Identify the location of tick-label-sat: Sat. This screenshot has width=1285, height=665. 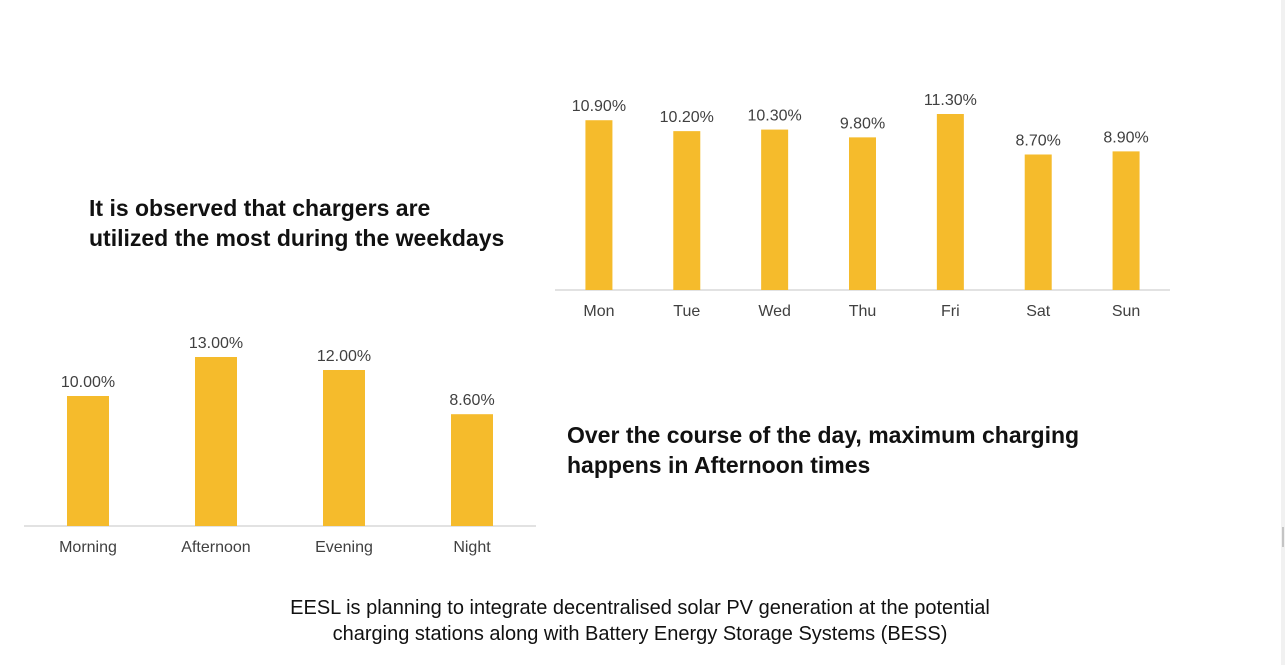
(1038, 311).